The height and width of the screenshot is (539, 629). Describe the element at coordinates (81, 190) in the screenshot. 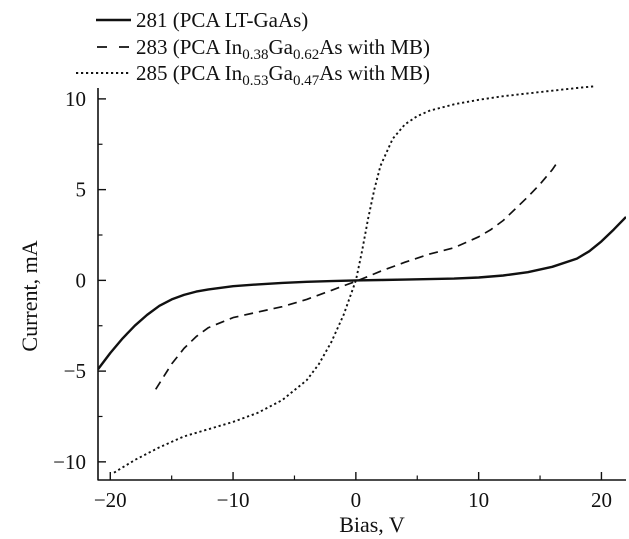

I see `y-tick-label: 5` at that location.